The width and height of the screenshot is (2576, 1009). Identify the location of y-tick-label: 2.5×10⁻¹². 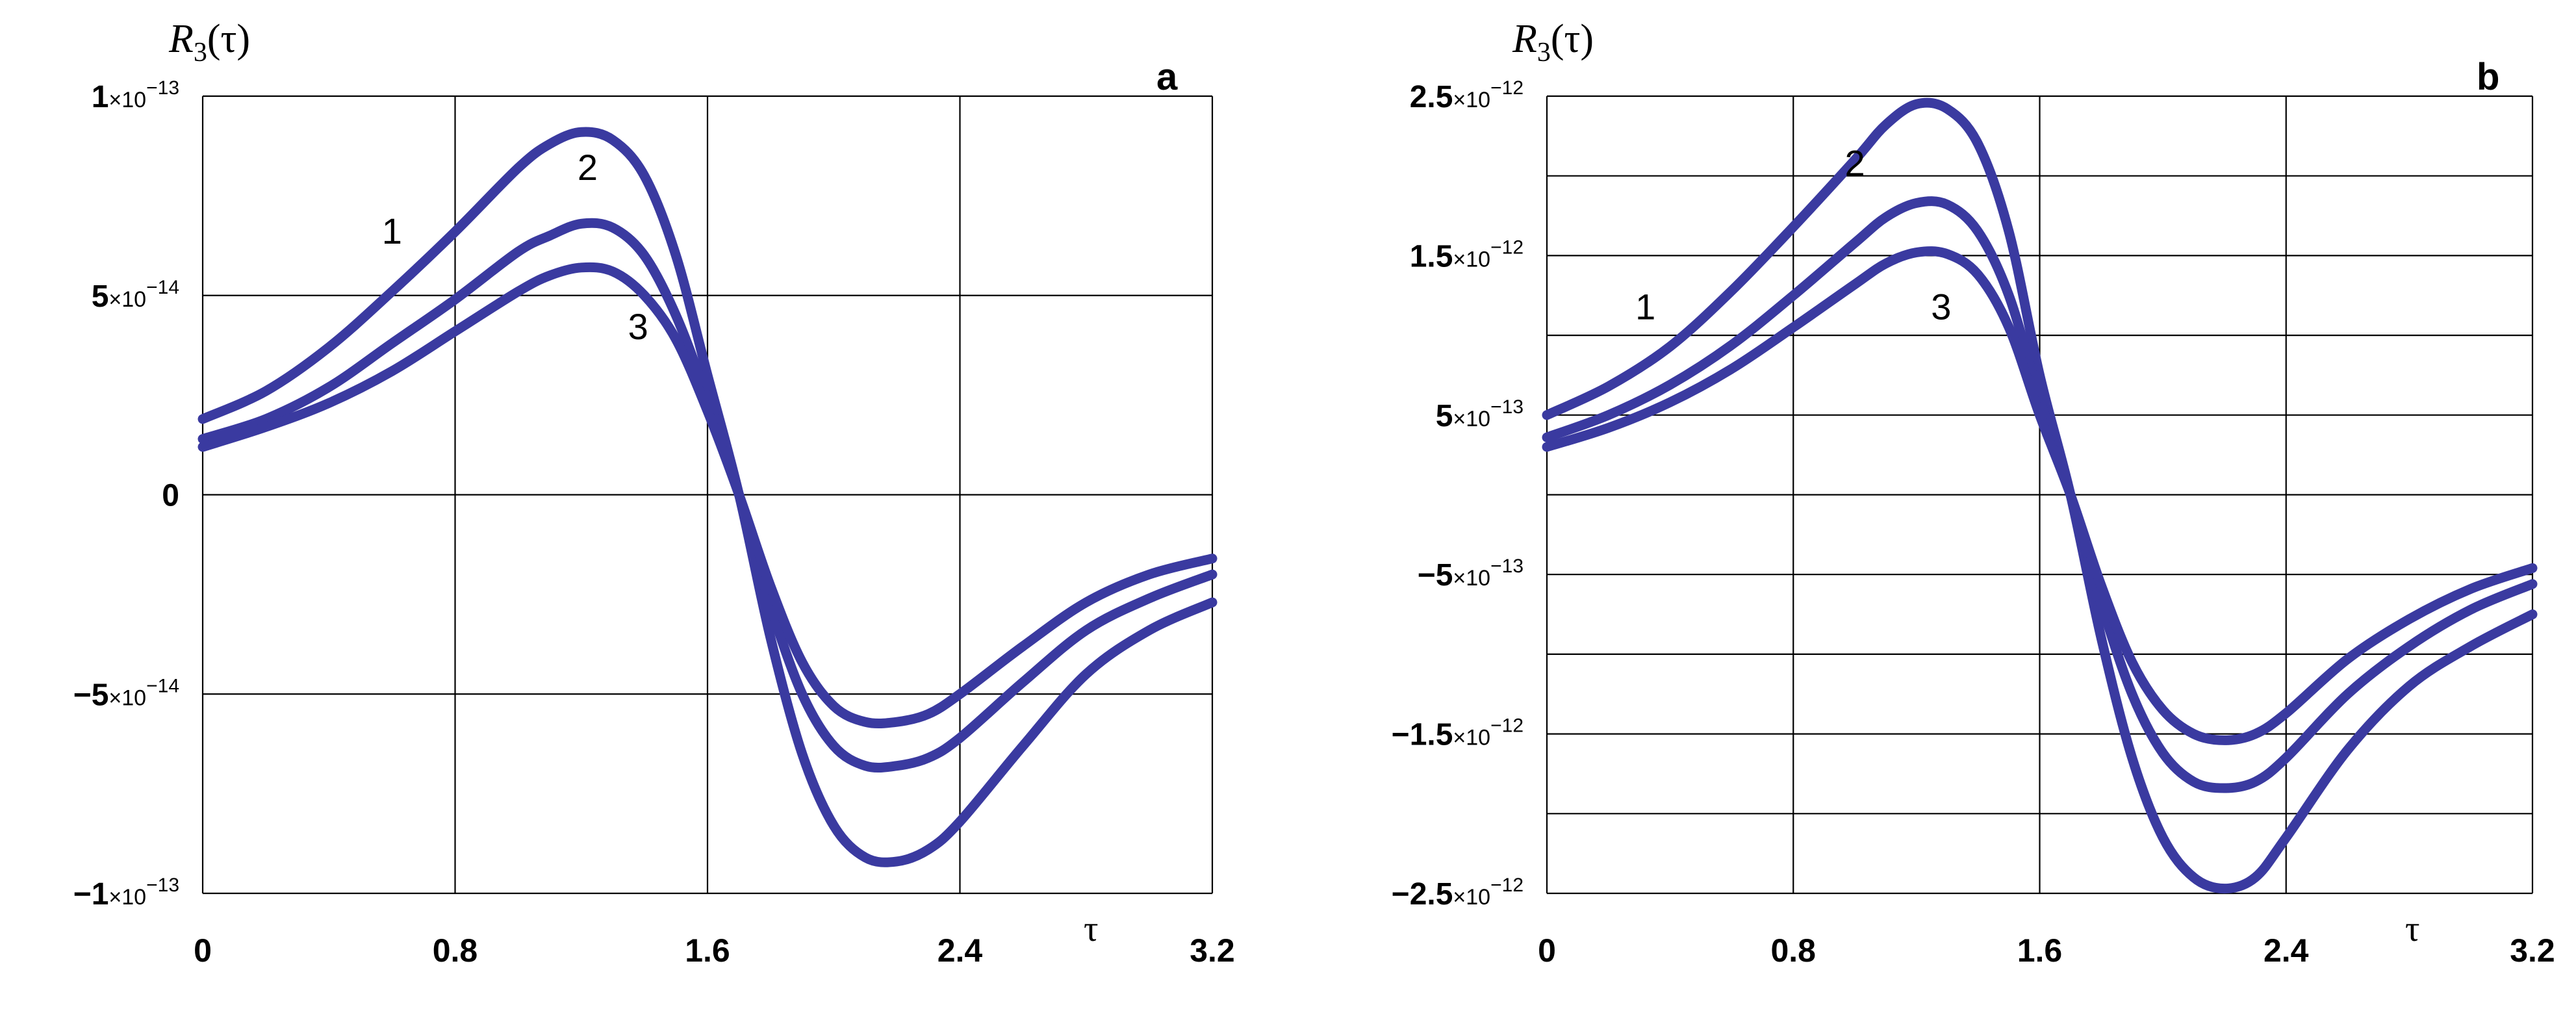
(1467, 95).